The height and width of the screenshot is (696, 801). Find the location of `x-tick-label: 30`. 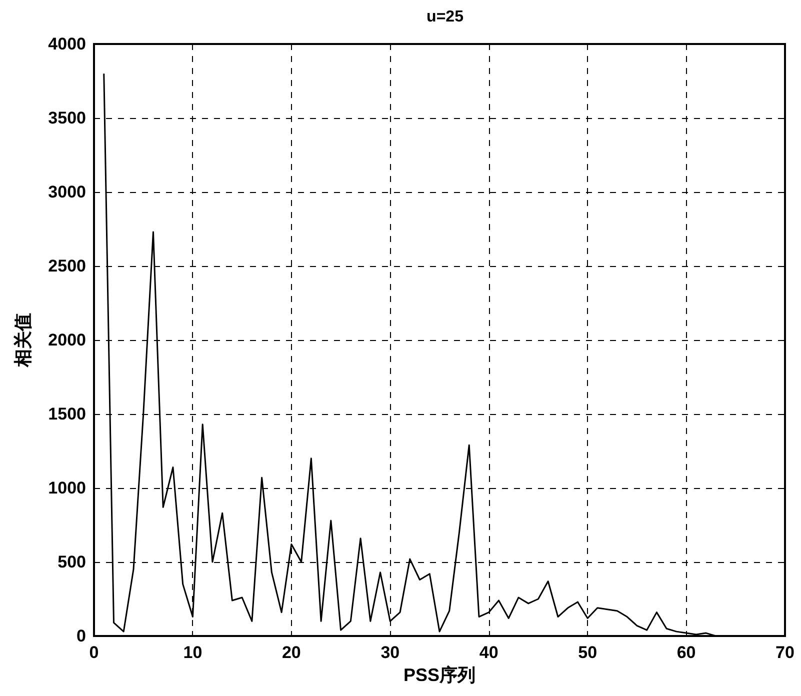

x-tick-label: 30 is located at coordinates (390, 652).